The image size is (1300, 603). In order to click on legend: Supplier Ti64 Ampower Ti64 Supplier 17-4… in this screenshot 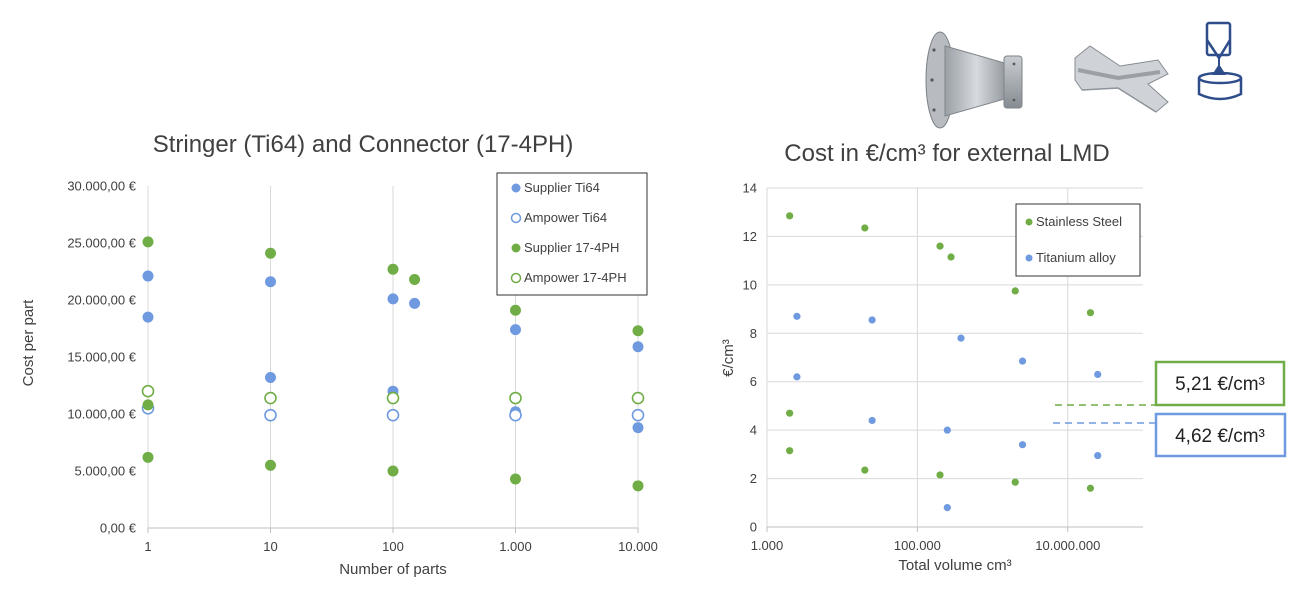, I will do `click(572, 234)`.